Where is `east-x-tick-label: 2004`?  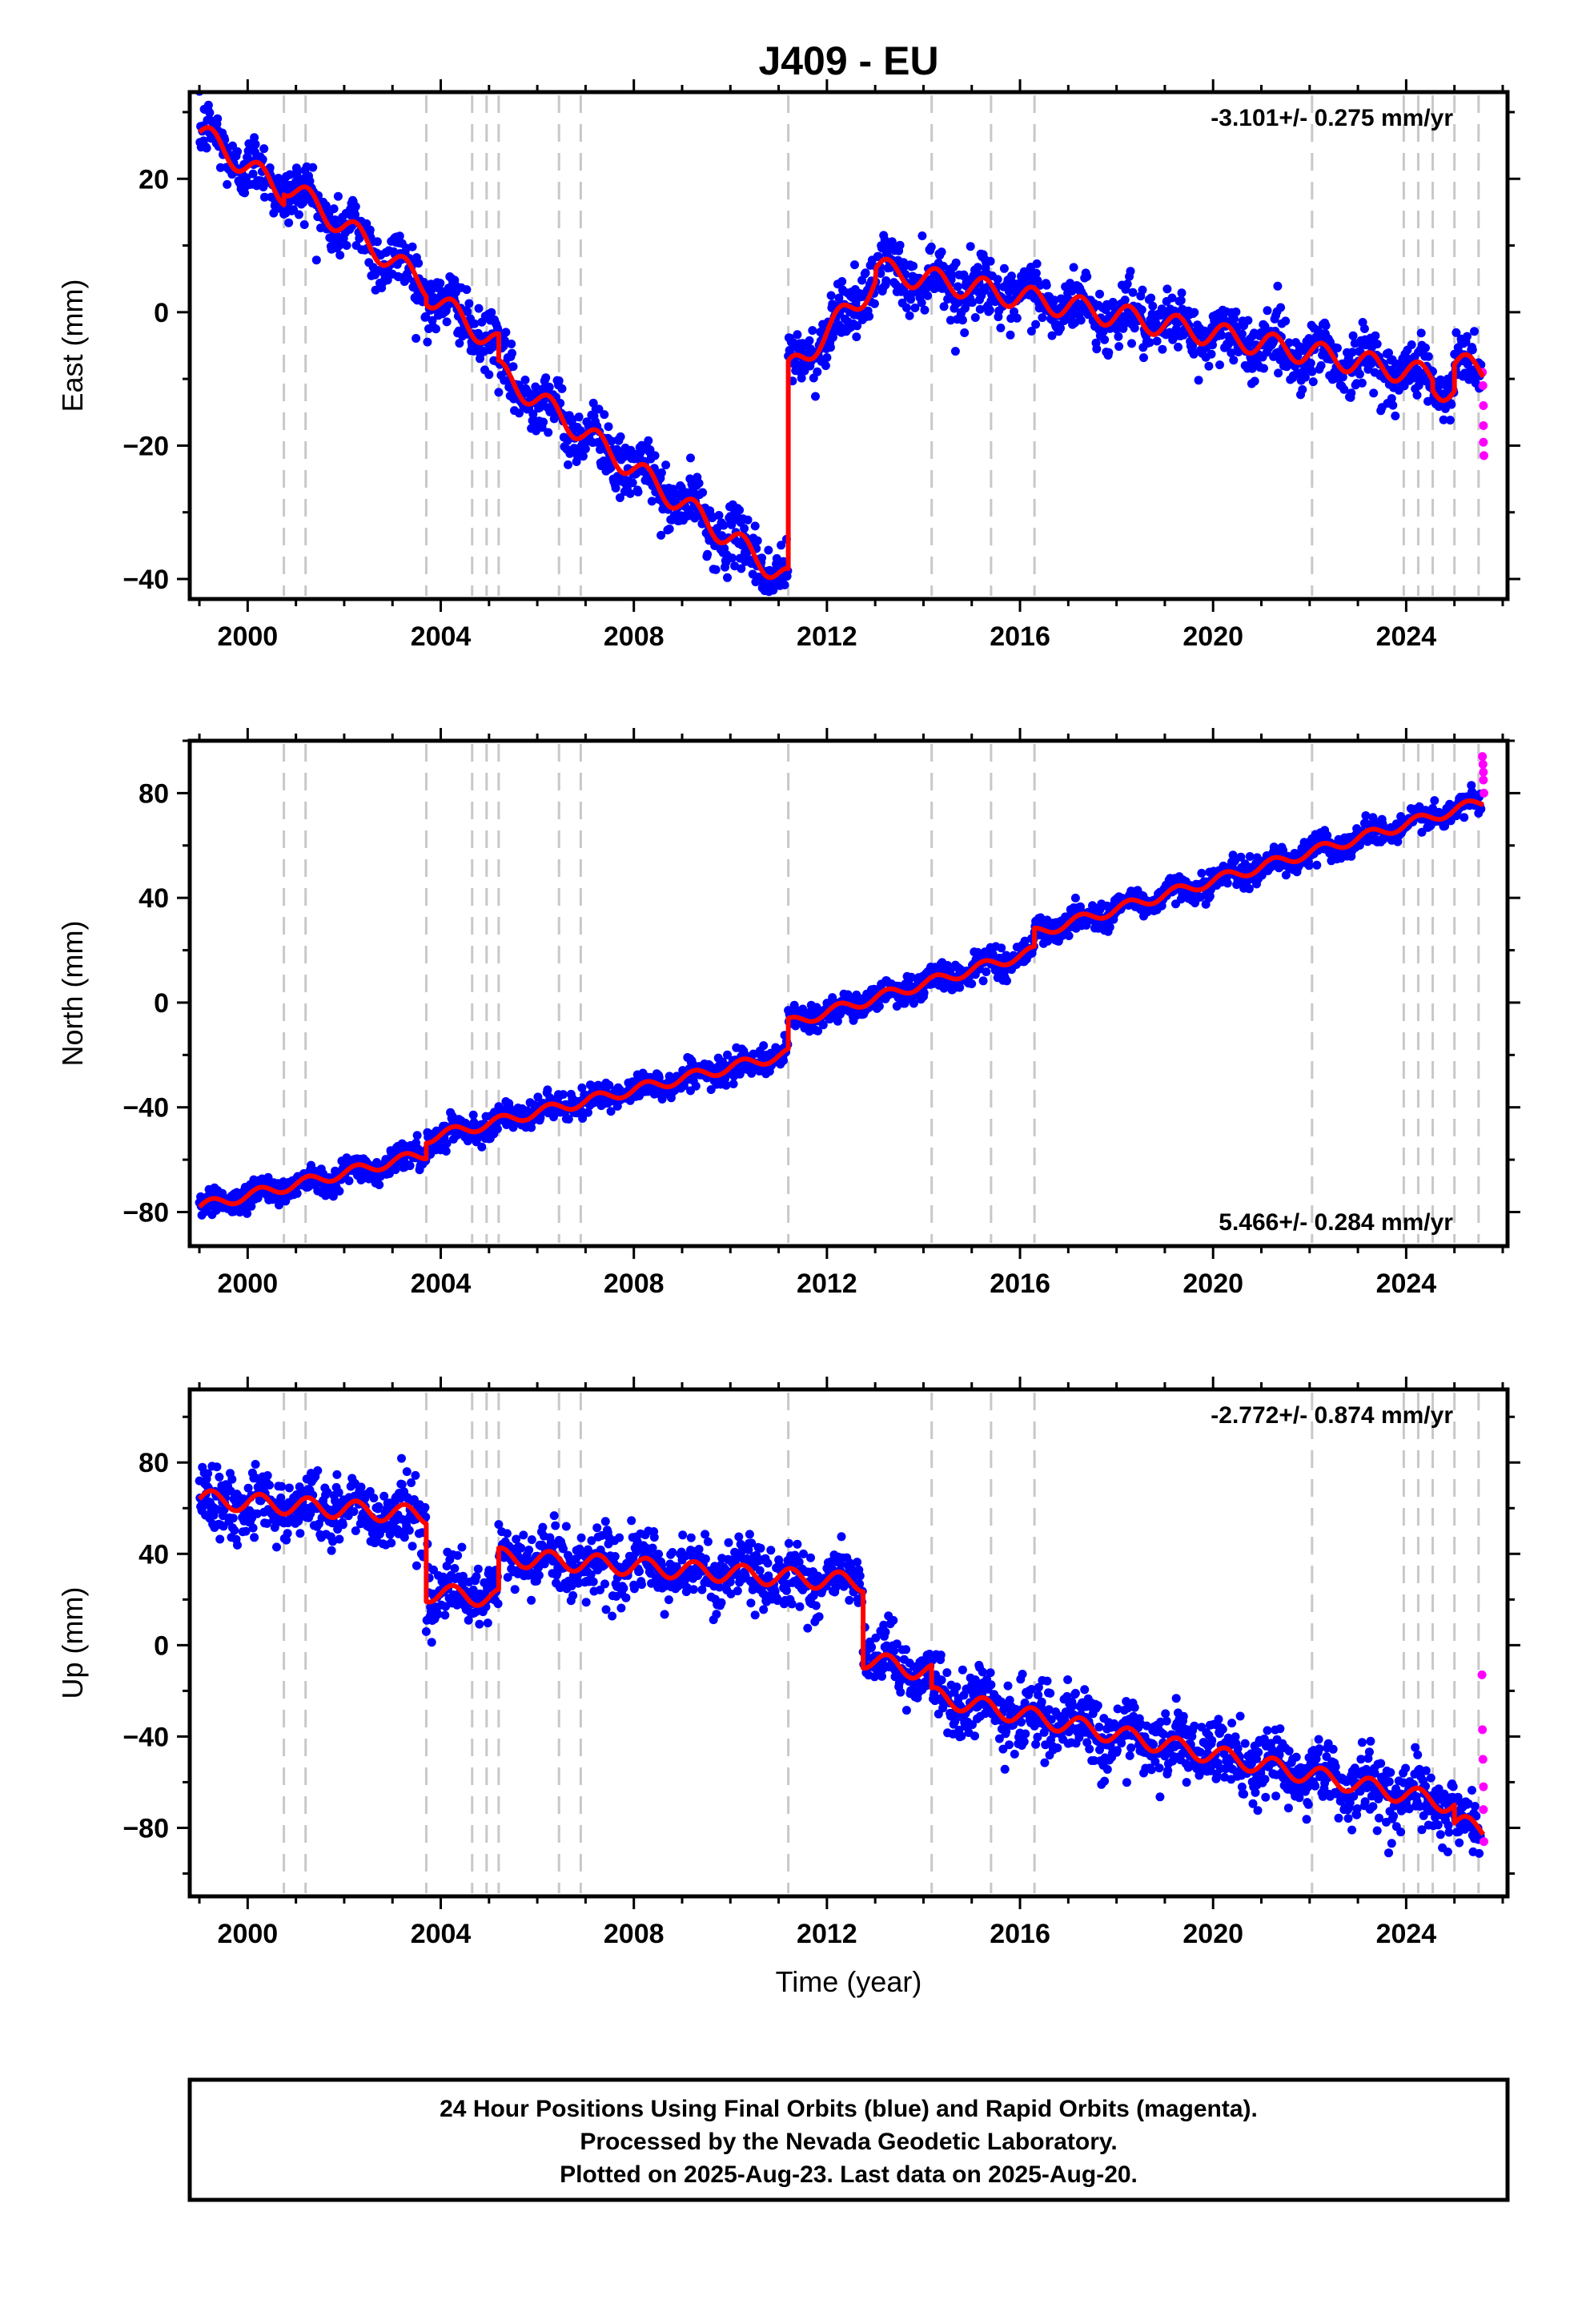 east-x-tick-label: 2004 is located at coordinates (442, 636).